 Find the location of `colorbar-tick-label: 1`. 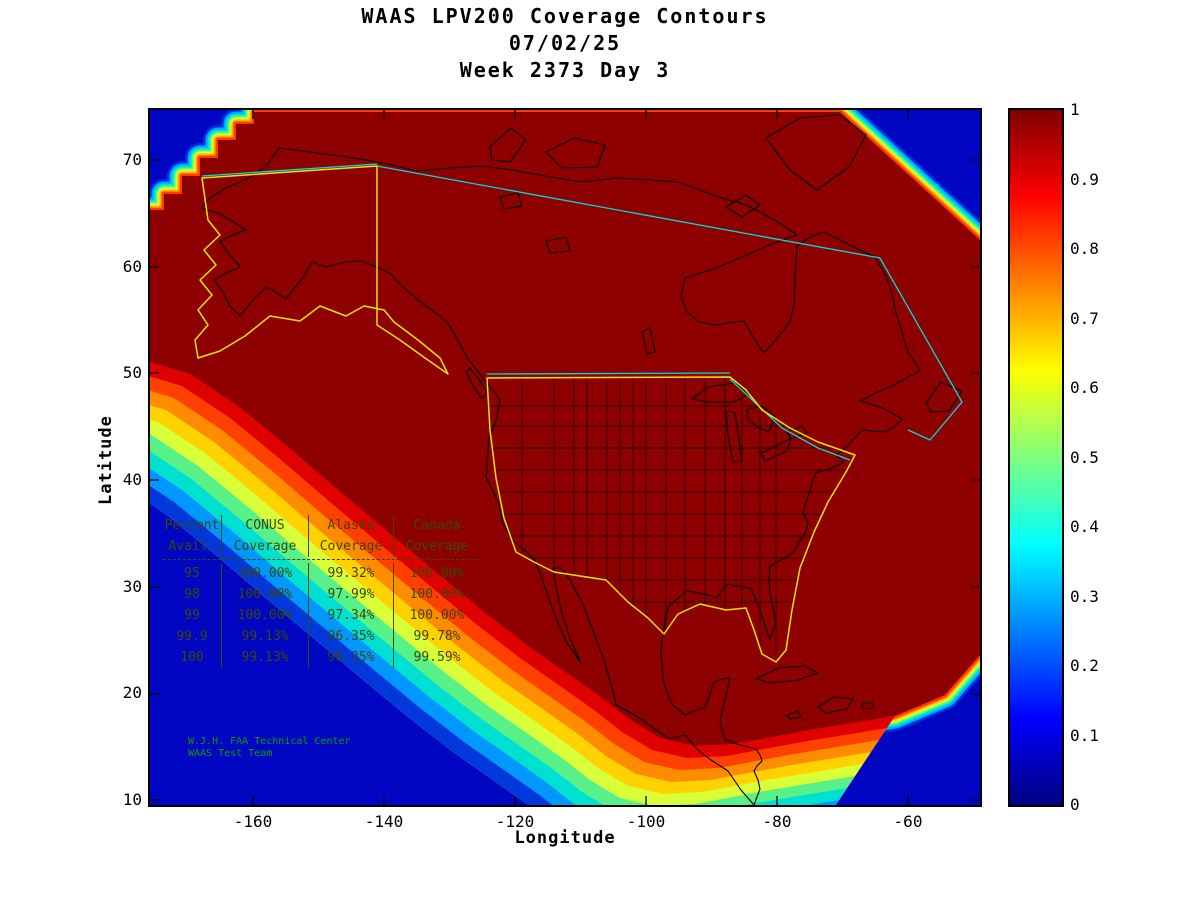

colorbar-tick-label: 1 is located at coordinates (1075, 109).